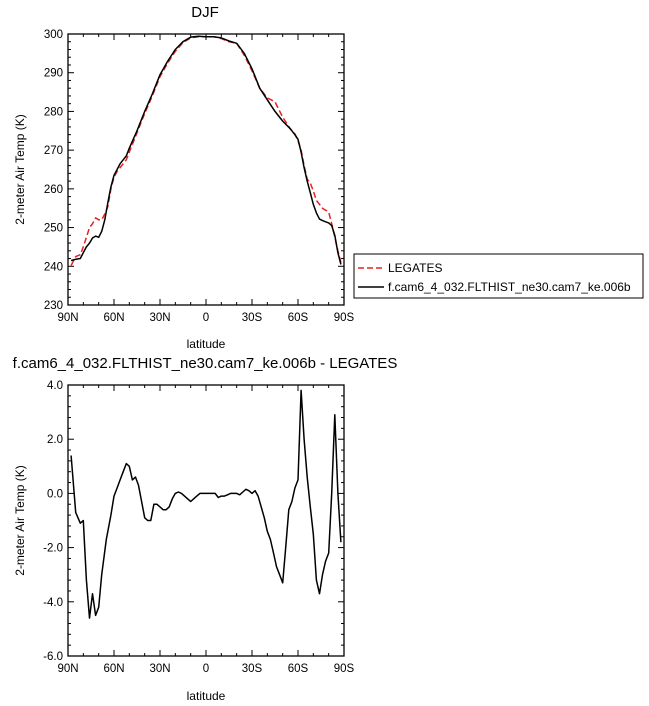 The width and height of the screenshot is (649, 706). What do you see at coordinates (53, 190) in the screenshot?
I see `top-y-tick-label: 260` at bounding box center [53, 190].